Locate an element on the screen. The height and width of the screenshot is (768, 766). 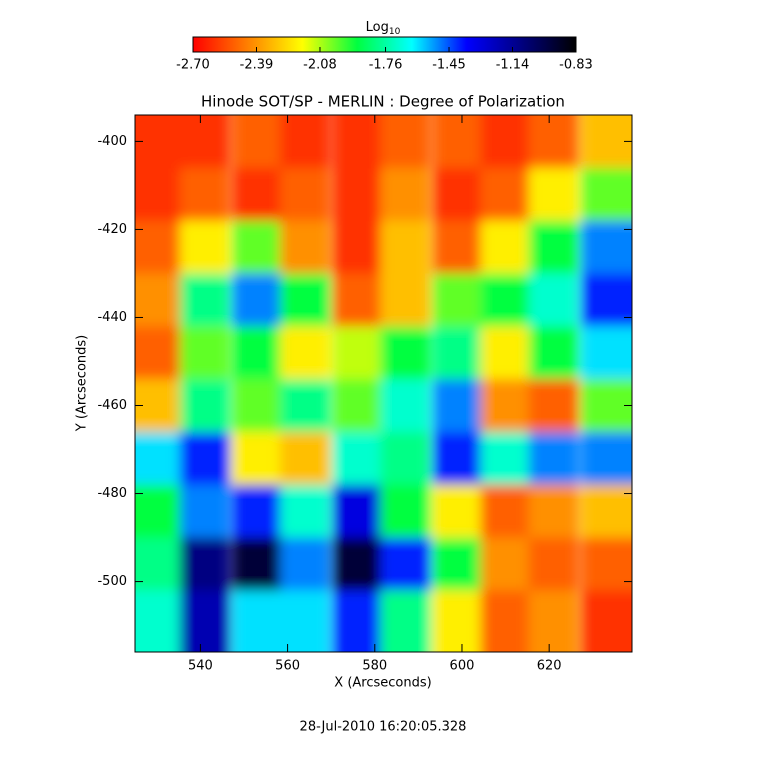
colorbar-tick-label: -0.83 is located at coordinates (576, 65).